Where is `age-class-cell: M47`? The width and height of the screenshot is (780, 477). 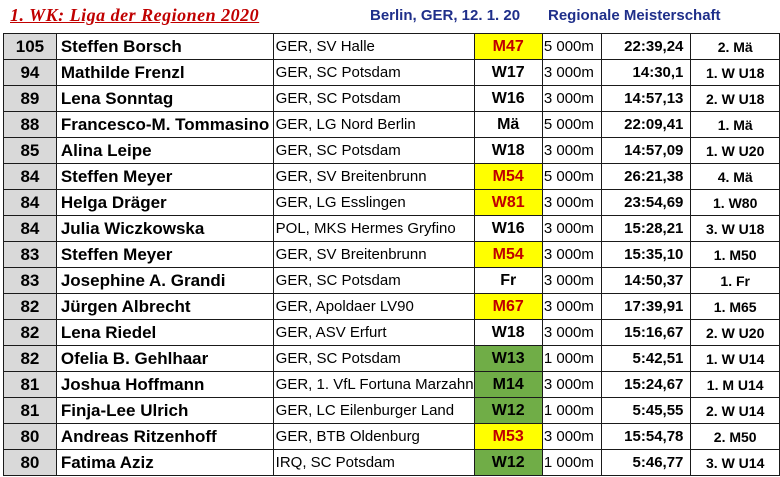 age-class-cell: M47 is located at coordinates (508, 46).